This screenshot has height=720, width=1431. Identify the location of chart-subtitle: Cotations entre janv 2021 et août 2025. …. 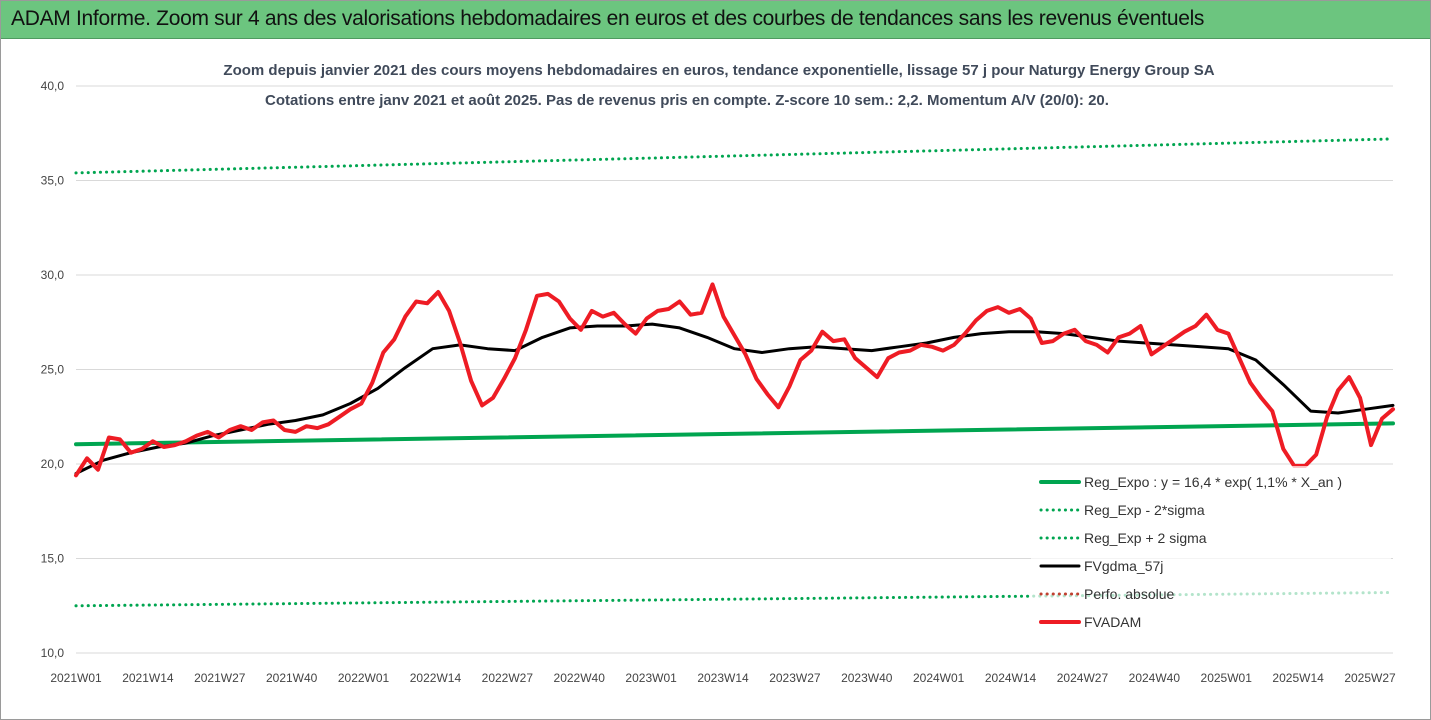
(687, 100).